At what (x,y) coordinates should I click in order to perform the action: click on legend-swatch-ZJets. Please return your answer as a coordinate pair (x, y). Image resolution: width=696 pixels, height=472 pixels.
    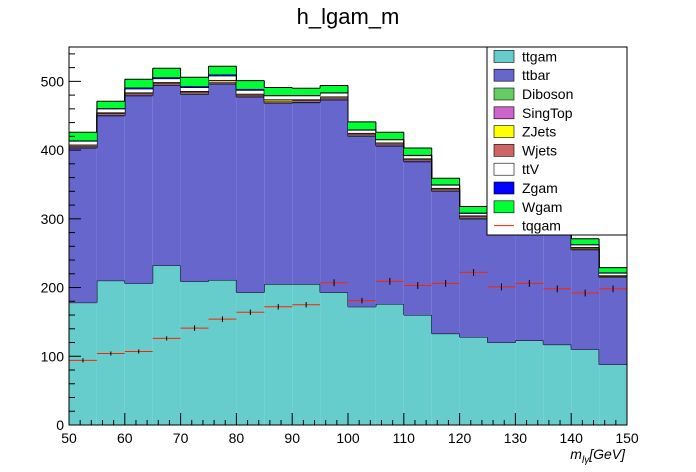
    Looking at the image, I should click on (504, 131).